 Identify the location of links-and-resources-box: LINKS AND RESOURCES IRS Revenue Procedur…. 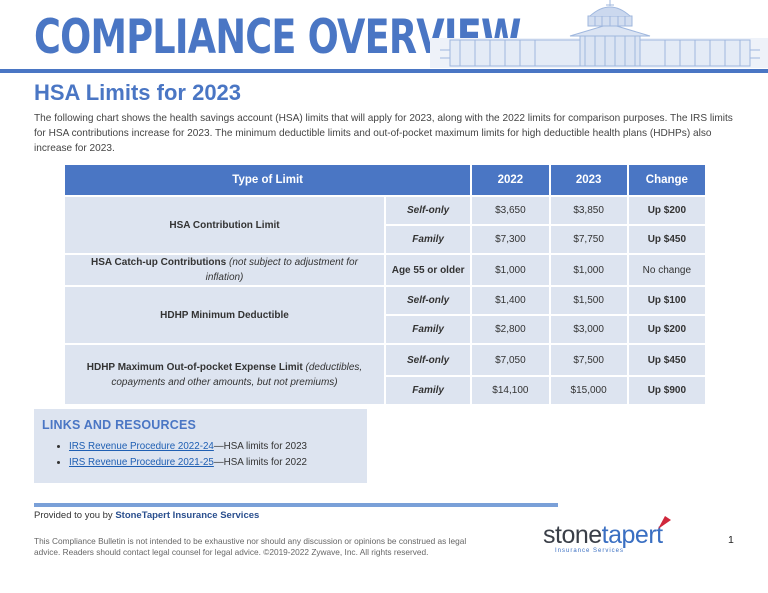
(200, 446).